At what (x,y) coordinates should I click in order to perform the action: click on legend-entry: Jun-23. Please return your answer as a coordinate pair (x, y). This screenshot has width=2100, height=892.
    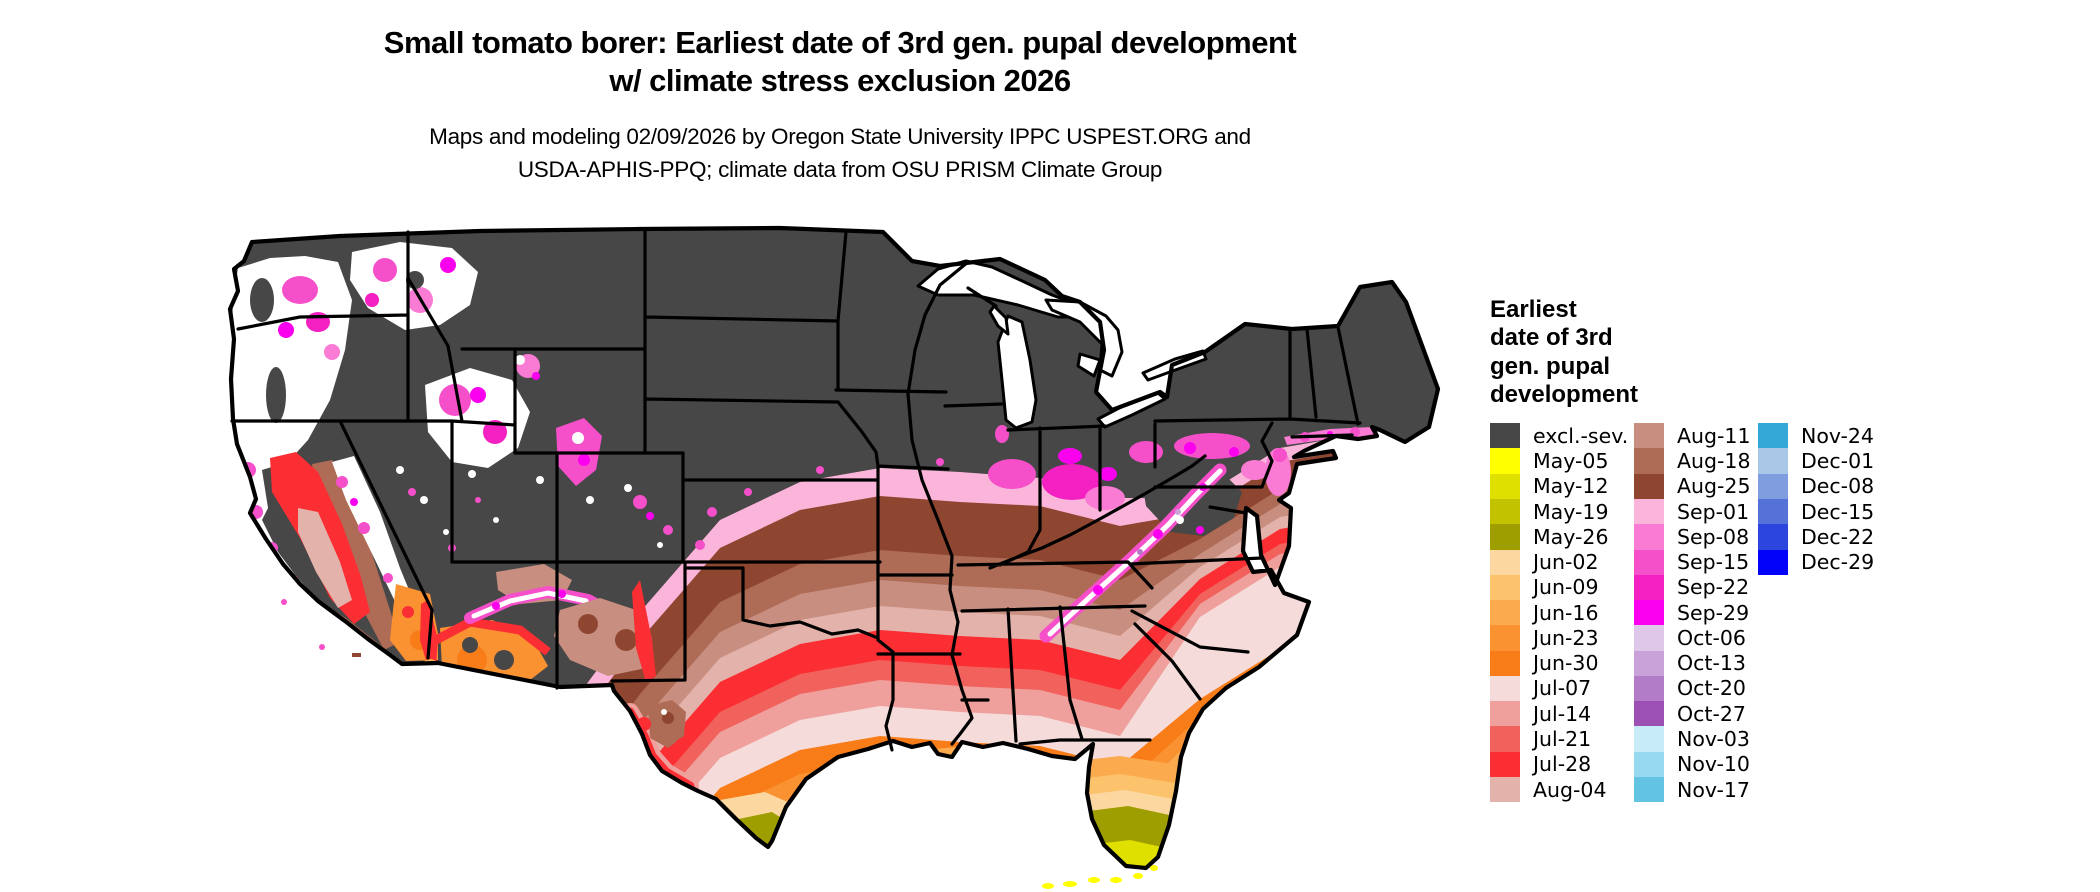
    Looking at the image, I should click on (1559, 638).